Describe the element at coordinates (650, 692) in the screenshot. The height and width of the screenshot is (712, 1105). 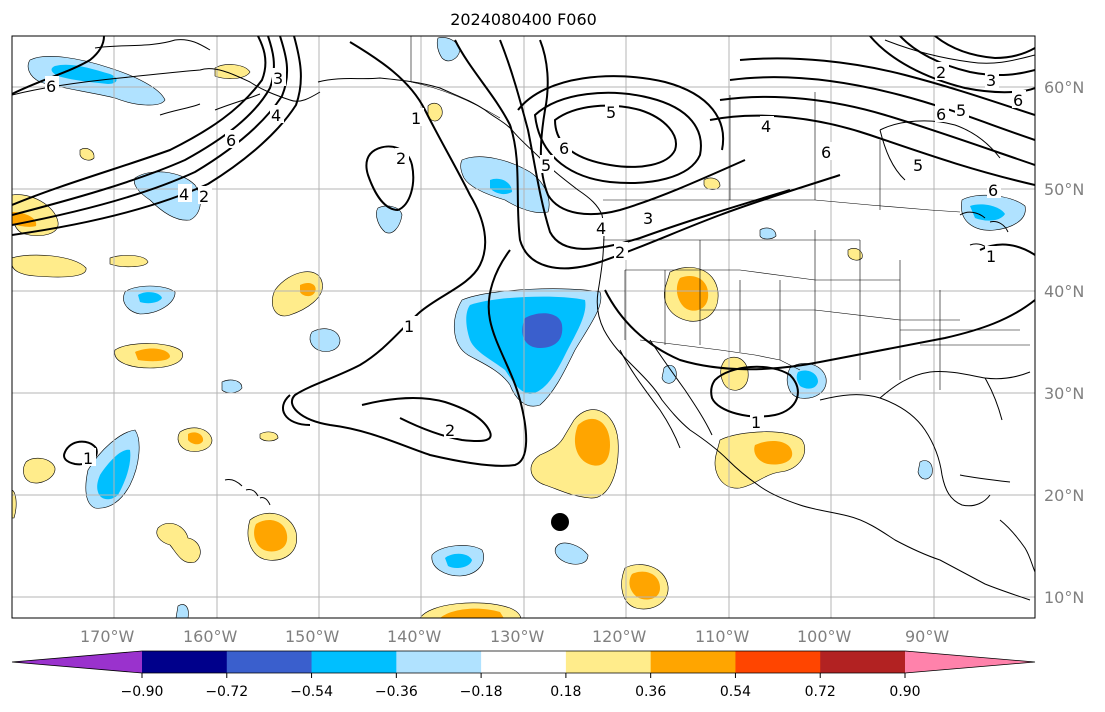
I see `colorbar-tick-label: 0.36` at that location.